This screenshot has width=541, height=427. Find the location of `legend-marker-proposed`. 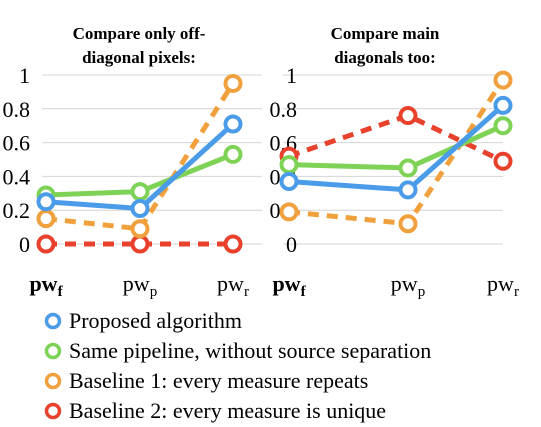

legend-marker-proposed is located at coordinates (53, 321).